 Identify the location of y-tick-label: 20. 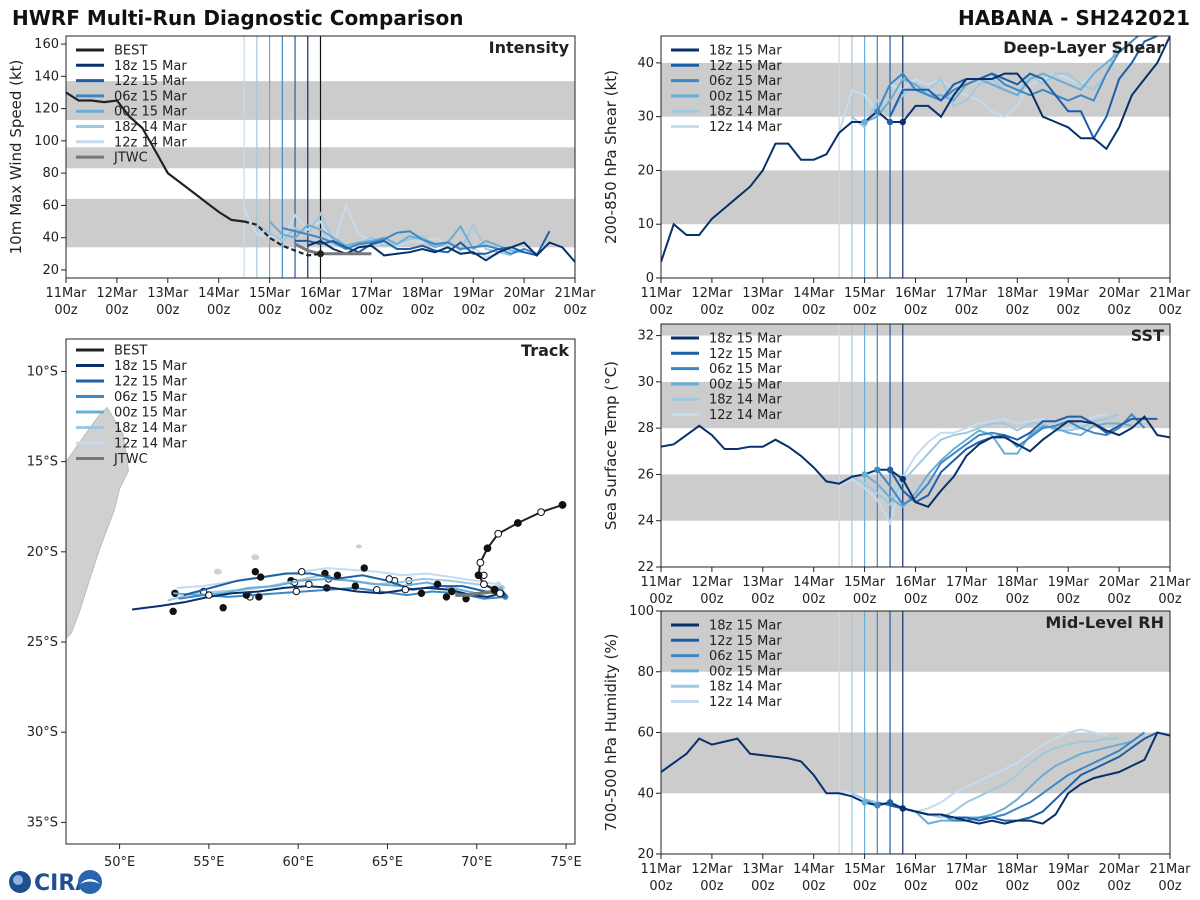
(645, 170).